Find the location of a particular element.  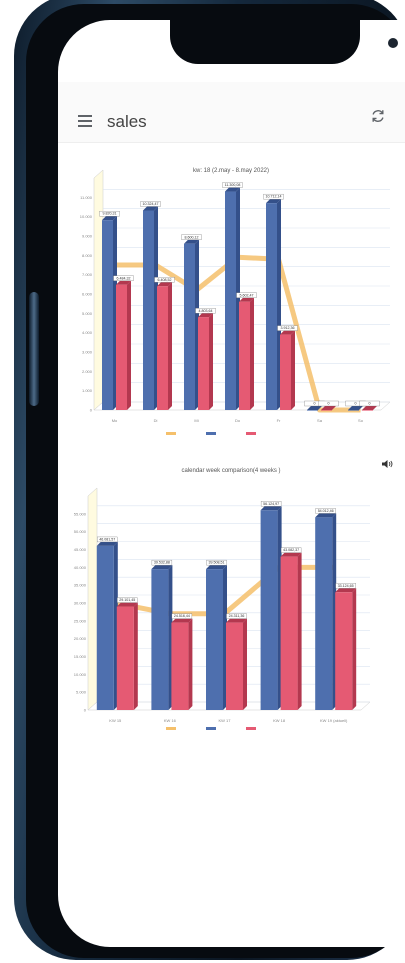

y-tick-label: 11.000 is located at coordinates (86, 197).